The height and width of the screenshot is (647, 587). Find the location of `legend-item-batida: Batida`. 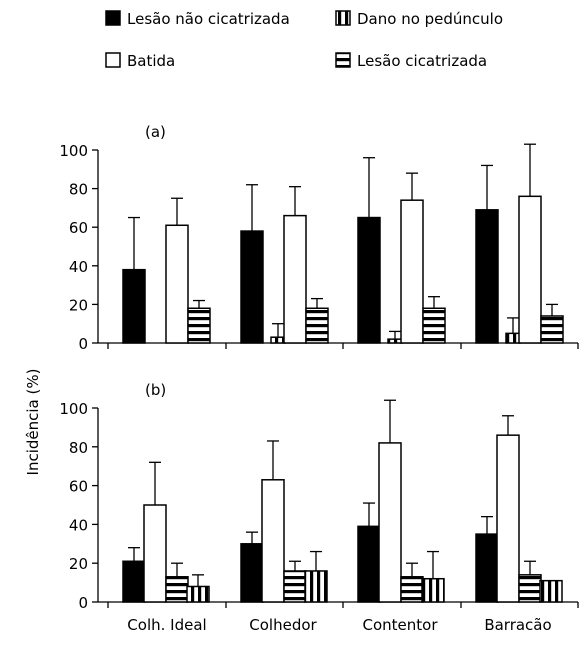

legend-item-batida: Batida is located at coordinates (140, 61).